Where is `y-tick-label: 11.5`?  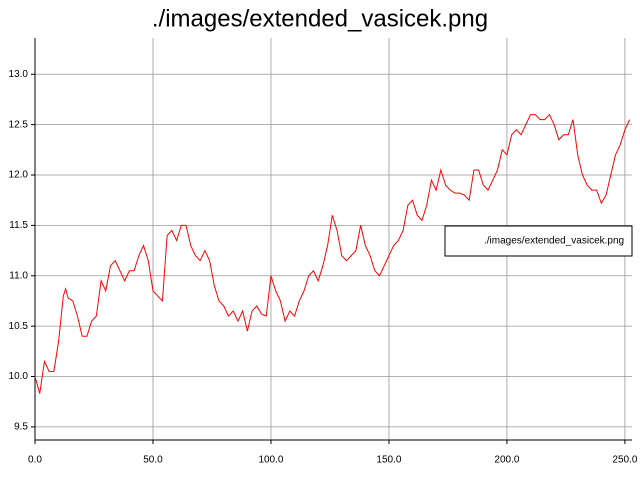
y-tick-label: 11.5 is located at coordinates (18, 225).